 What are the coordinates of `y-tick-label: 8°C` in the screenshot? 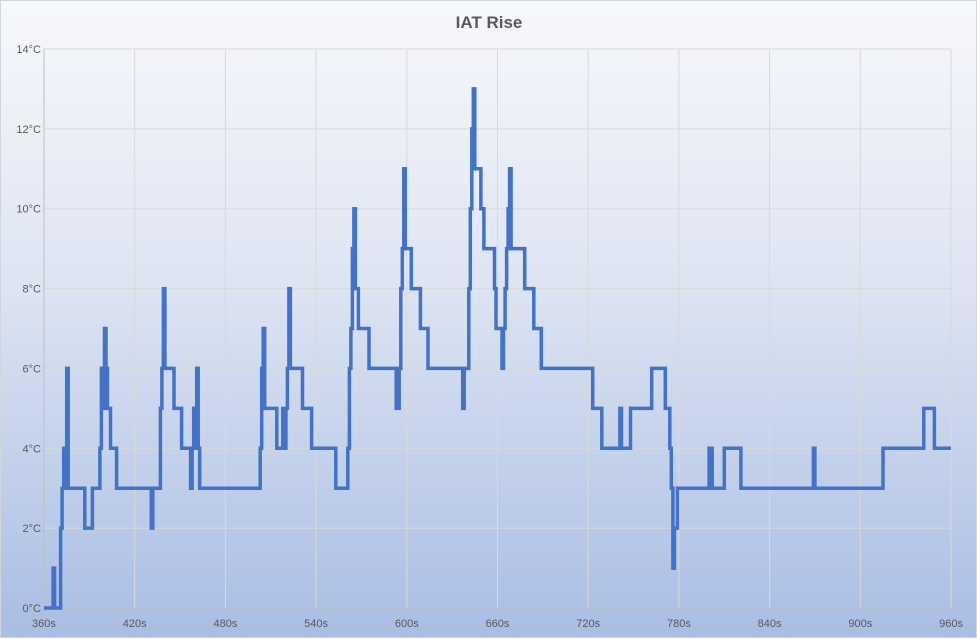 It's located at (32, 290).